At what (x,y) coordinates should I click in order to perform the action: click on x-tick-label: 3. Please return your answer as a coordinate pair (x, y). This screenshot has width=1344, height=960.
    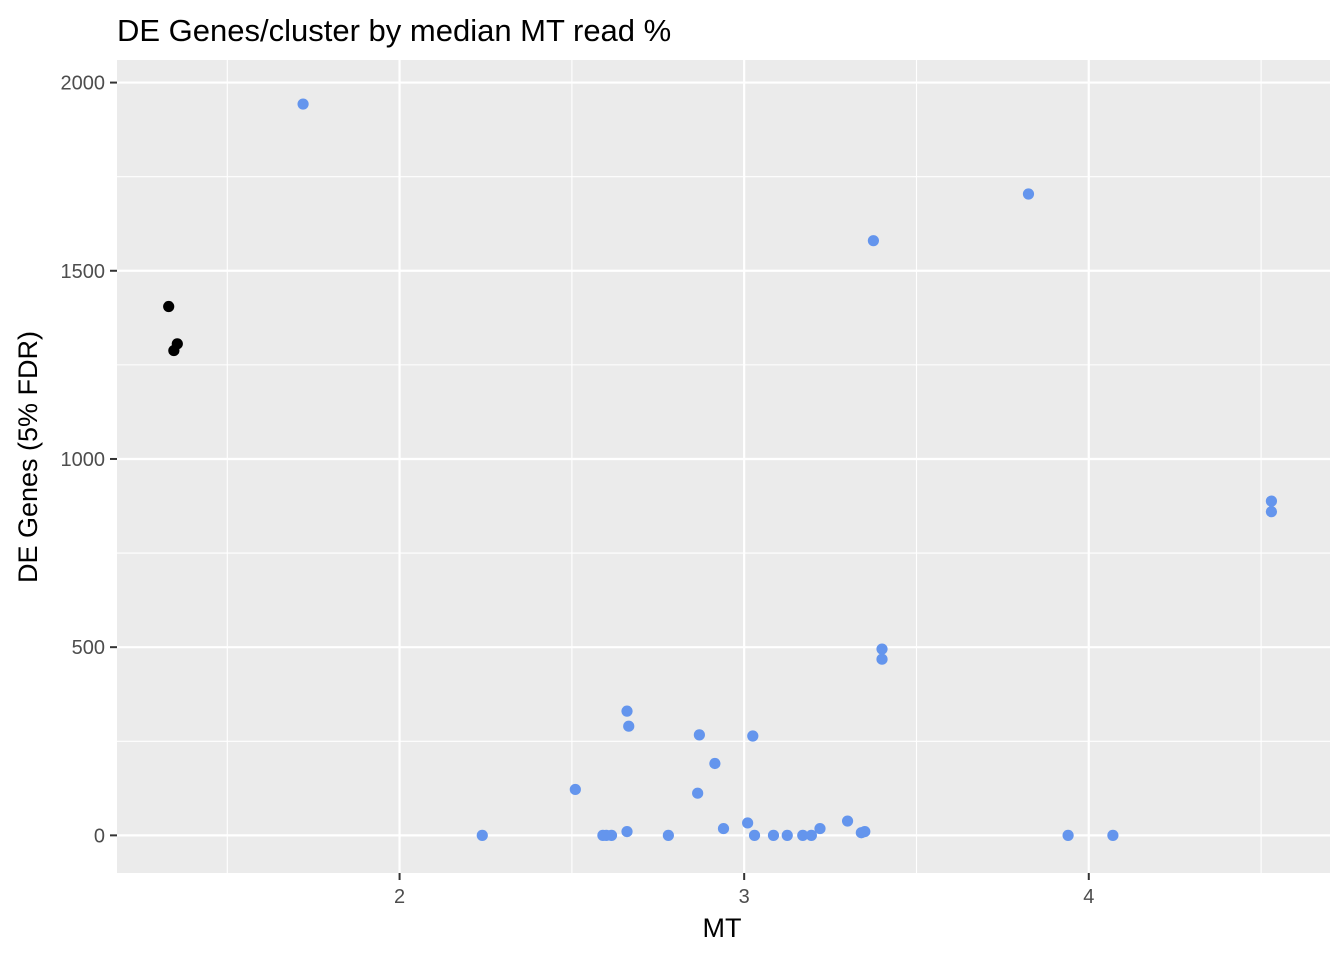
    Looking at the image, I should click on (744, 897).